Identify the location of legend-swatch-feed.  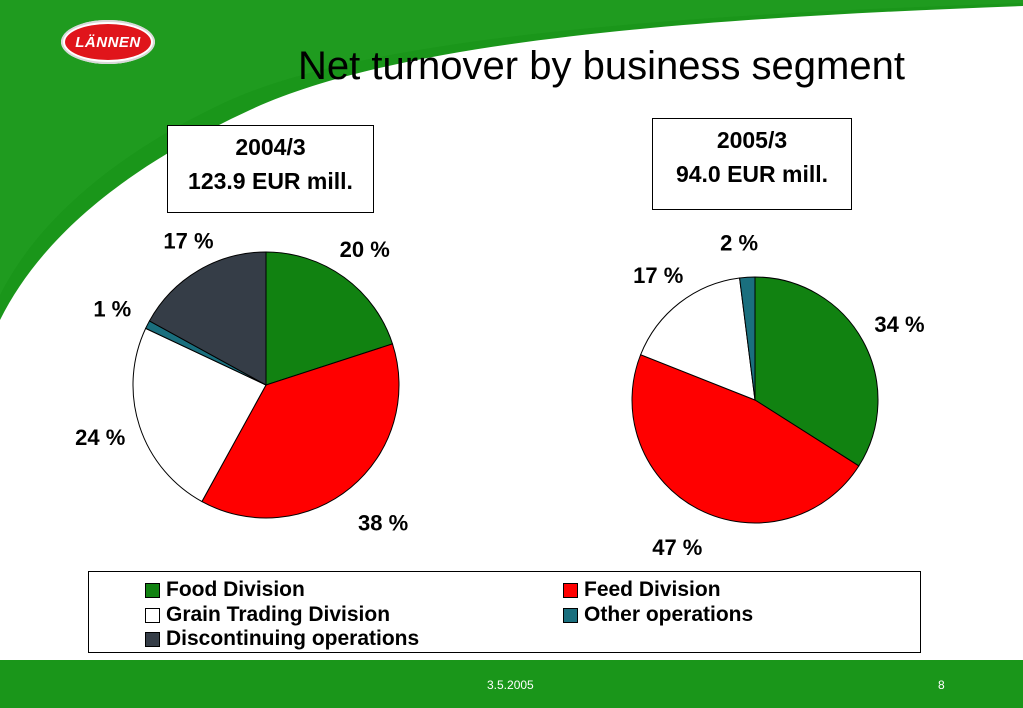
(570, 590).